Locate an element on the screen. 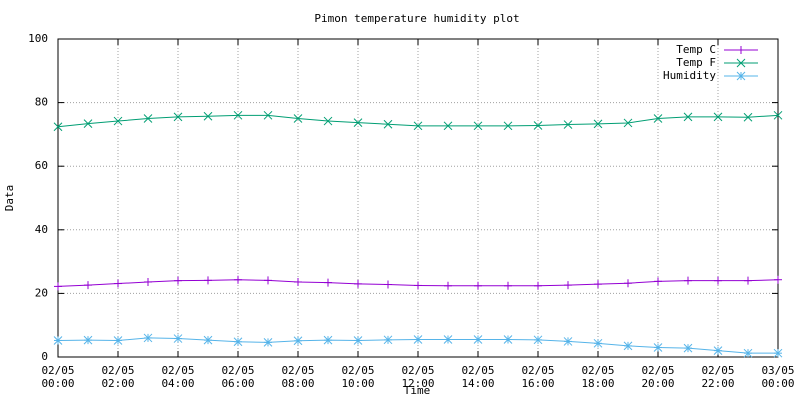 Image resolution: width=800 pixels, height=400 pixels. x-tick-label: 03/05 00:00 is located at coordinates (778, 377).